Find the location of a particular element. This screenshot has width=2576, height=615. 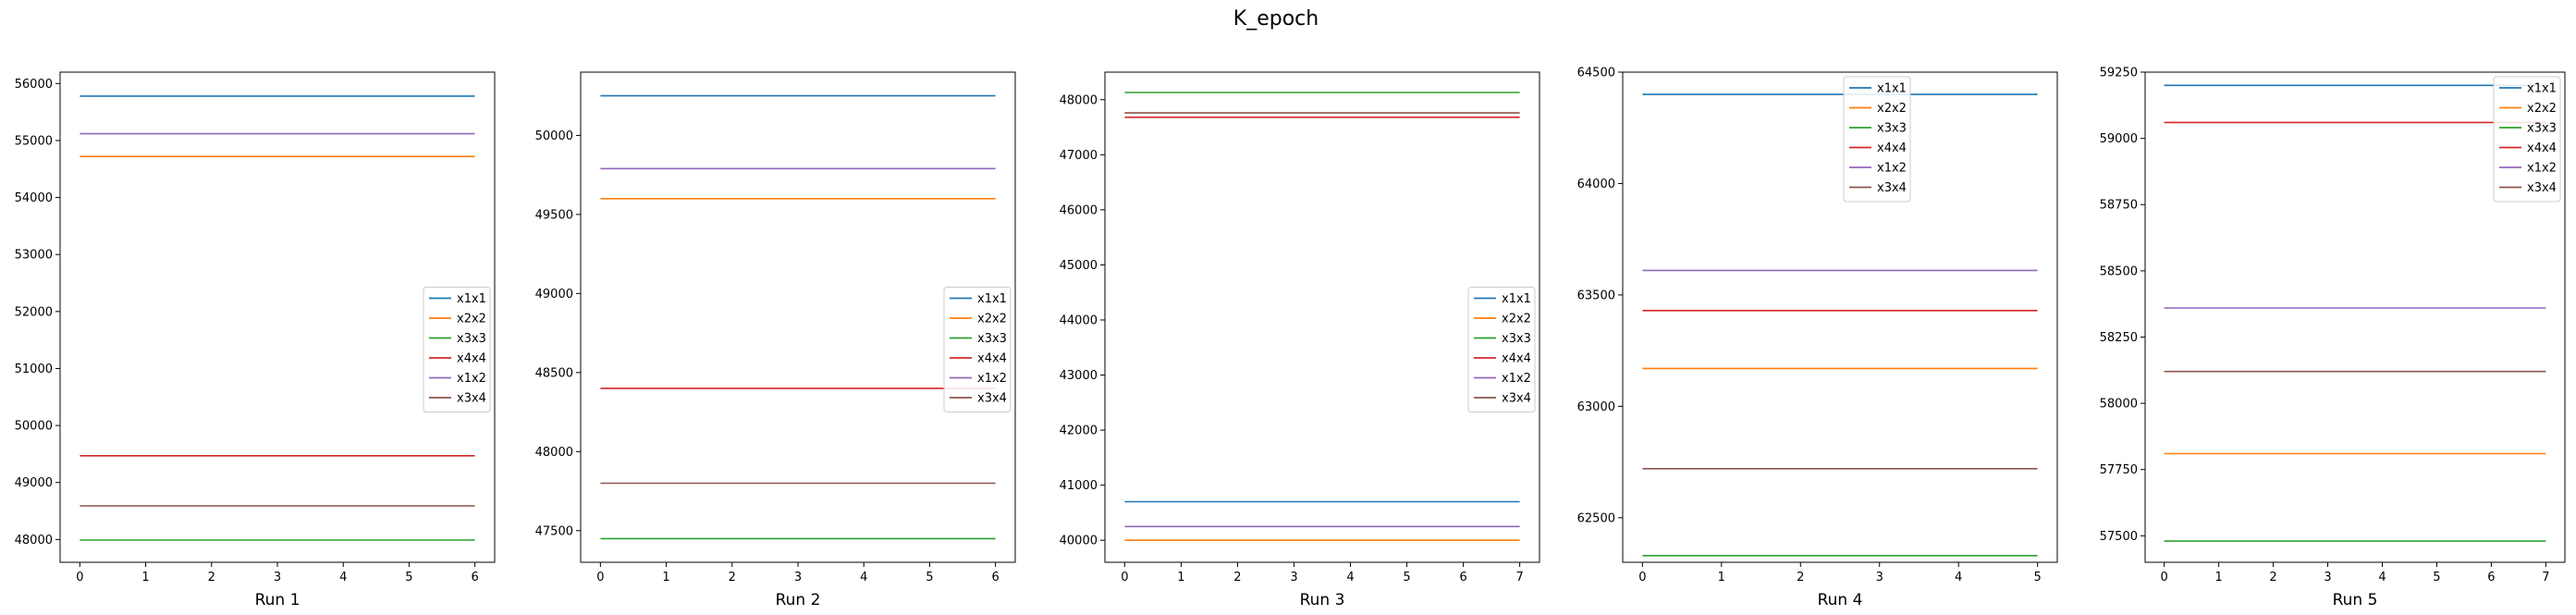

y-tick-label: 63000 is located at coordinates (1596, 407).